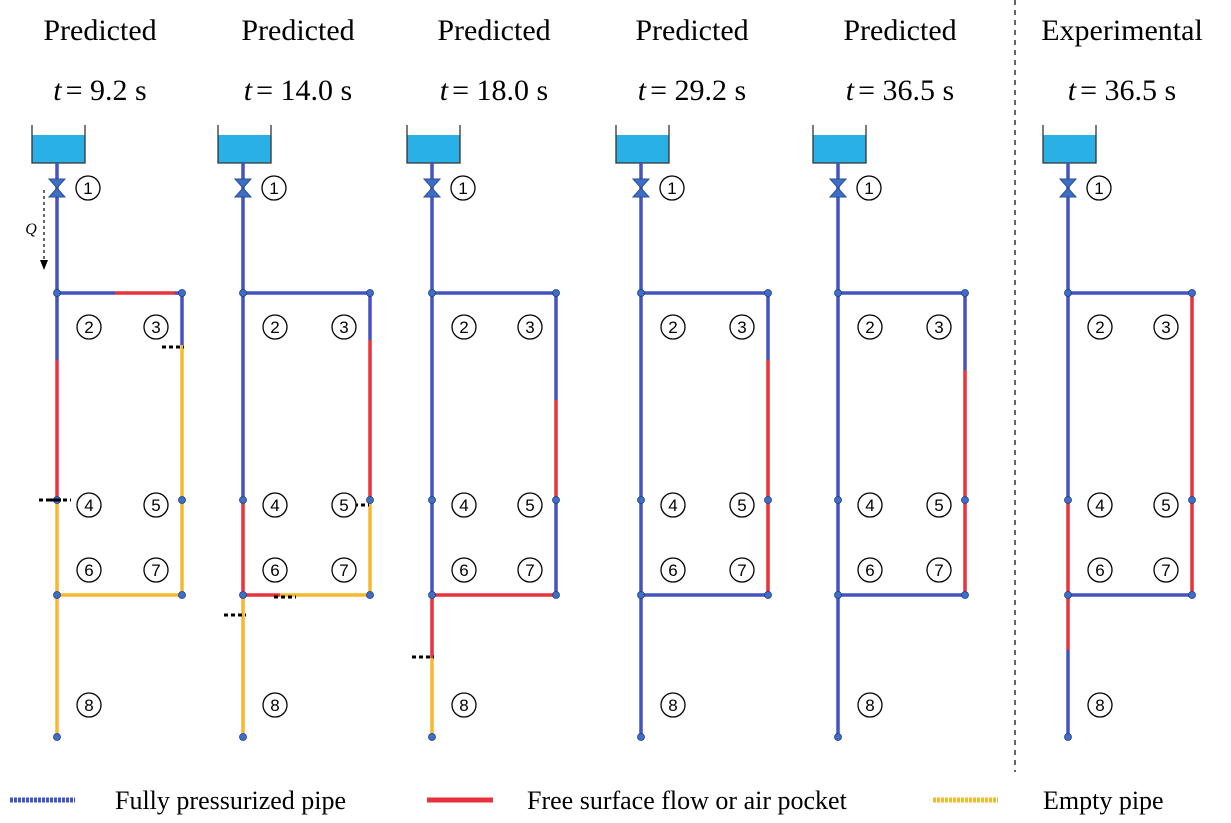 This screenshot has width=1231, height=823. I want to click on panel: Predicted t = 36.5 s 1 2 3 4 5 6 7 8, so click(890, 377).